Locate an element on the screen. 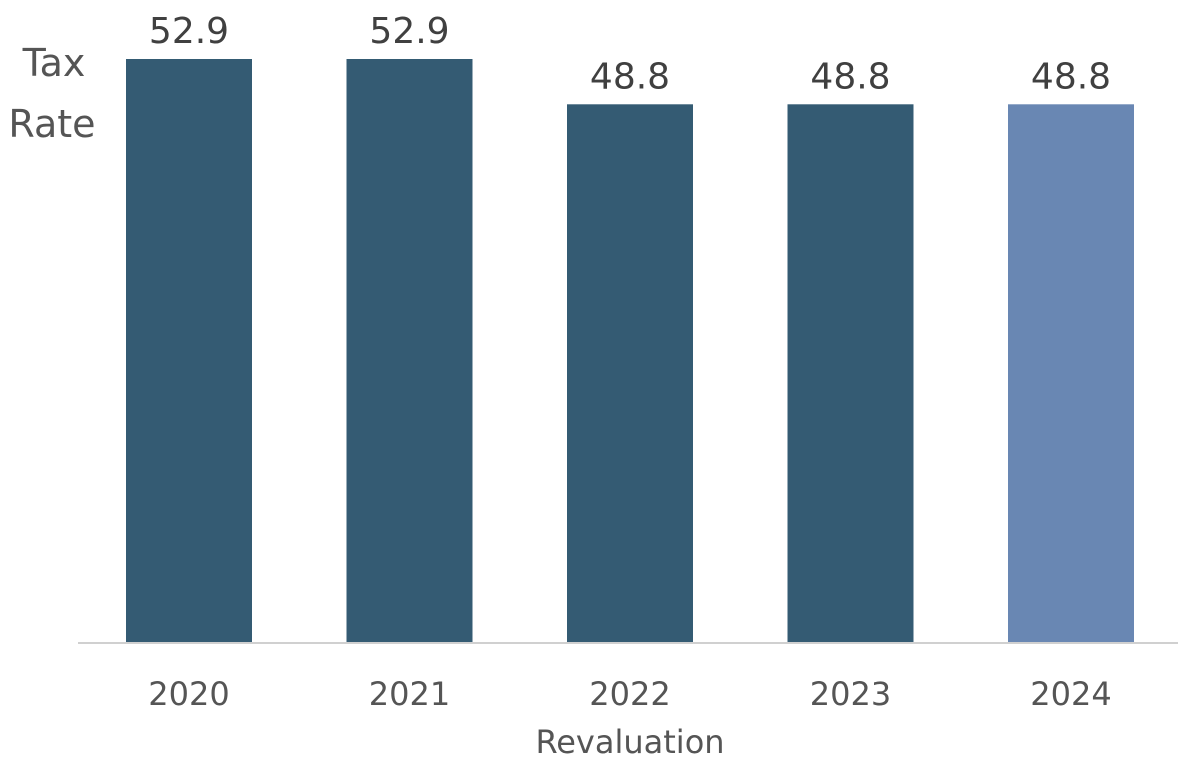 This screenshot has width=1179, height=760. data-label-2022: 48.8 is located at coordinates (630, 76).